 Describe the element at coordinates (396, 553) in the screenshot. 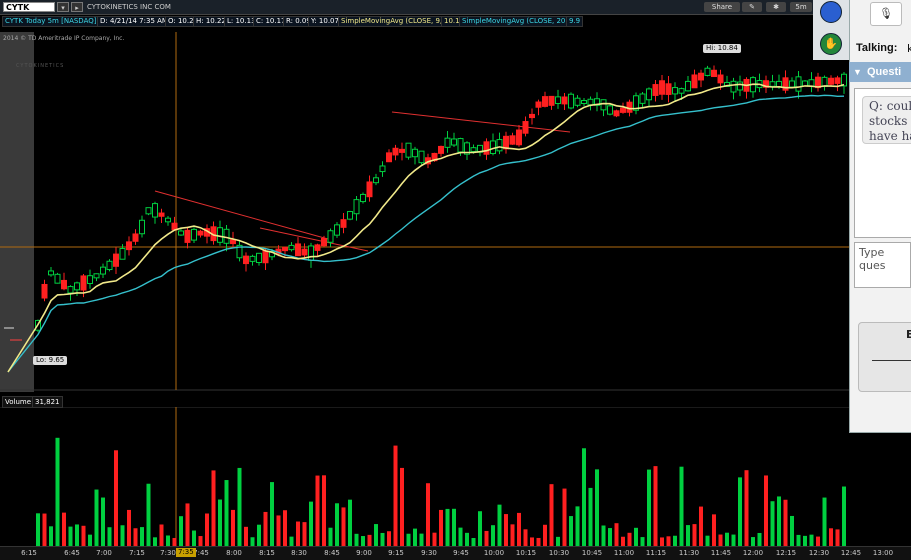

I see `time-tick: 9:15` at that location.